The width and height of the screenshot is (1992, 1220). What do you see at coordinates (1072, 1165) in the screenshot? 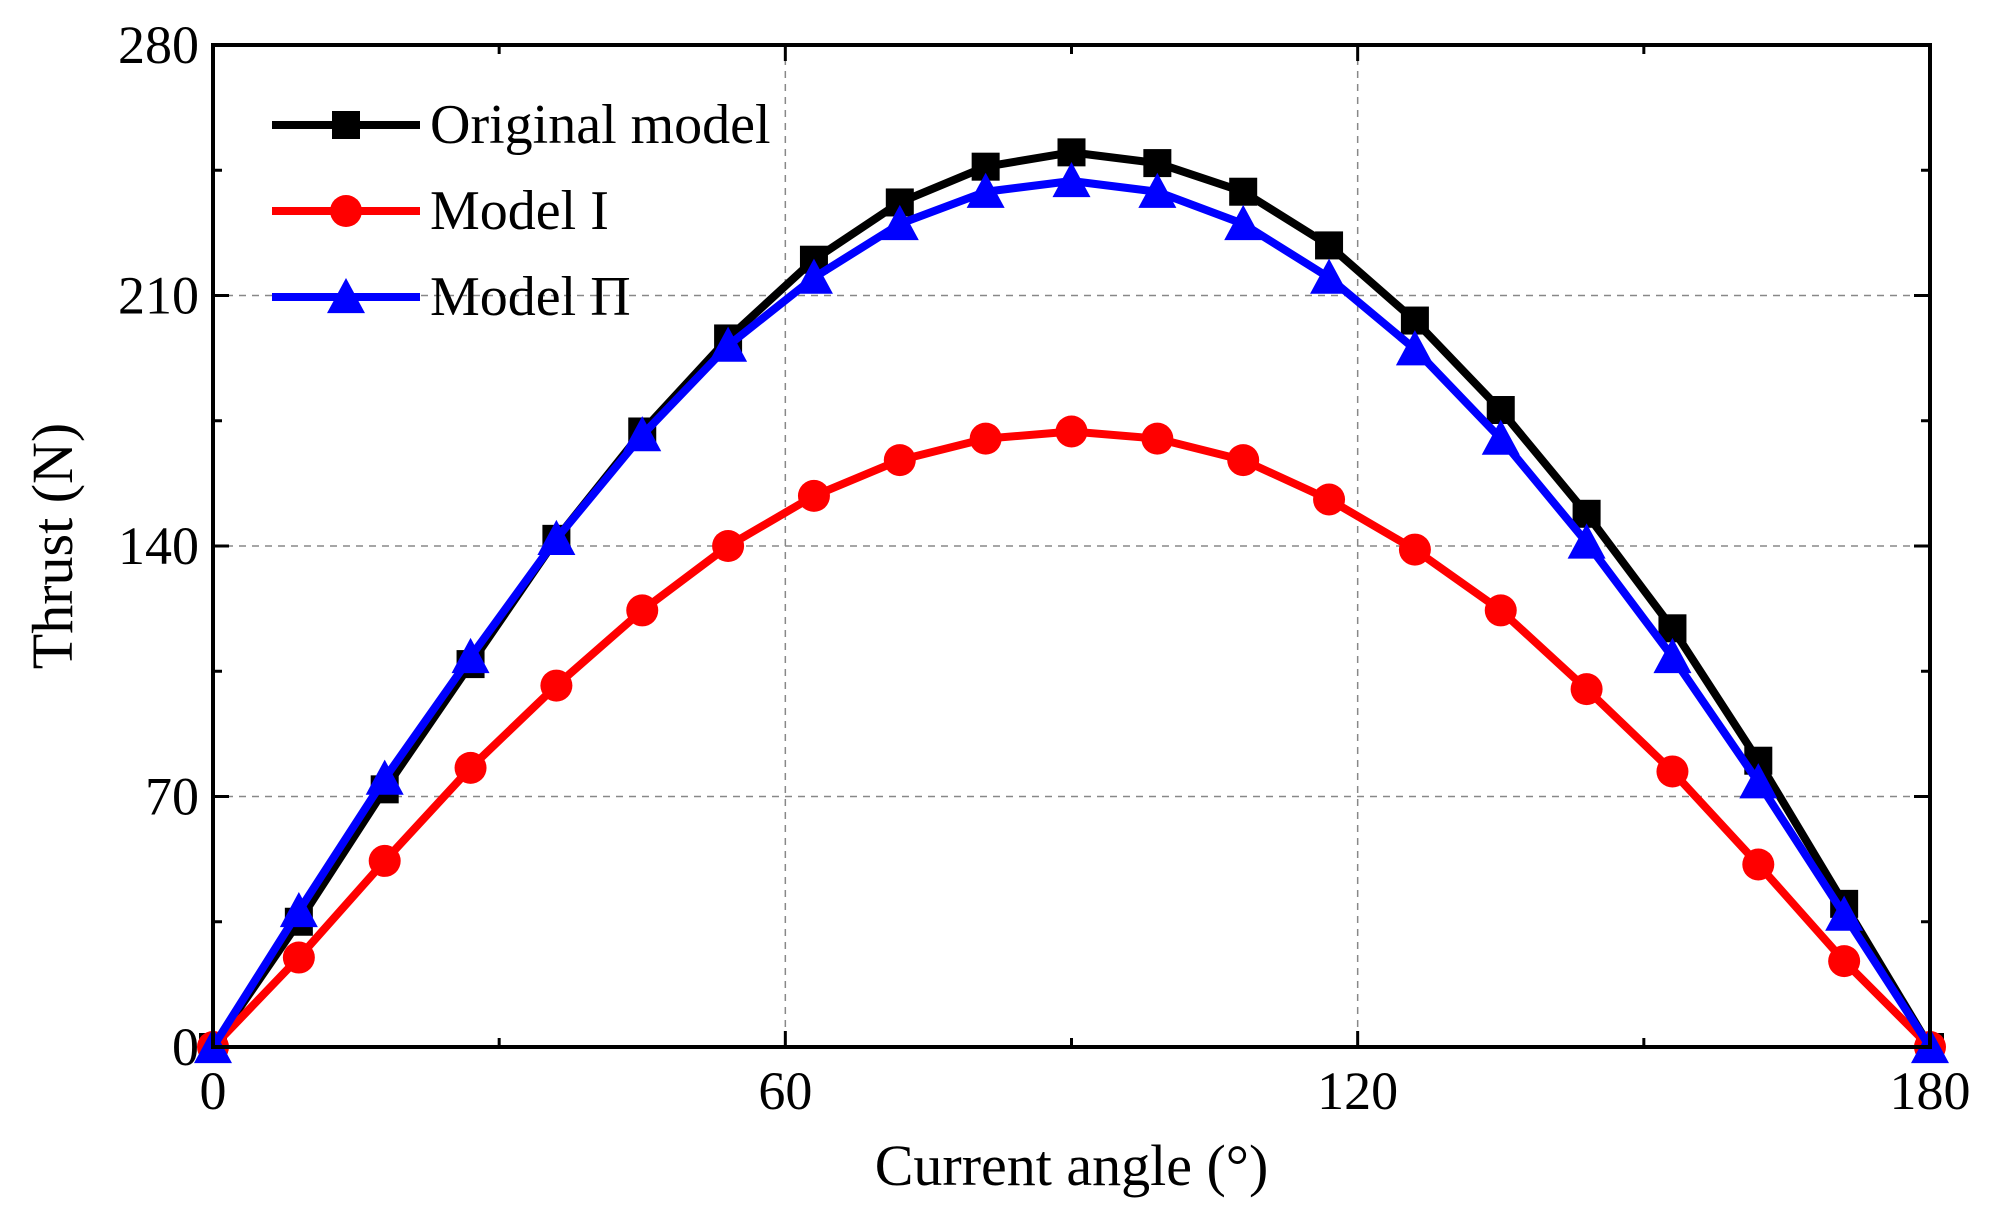
I see `x-axis-title: Current angle (°)` at bounding box center [1072, 1165].